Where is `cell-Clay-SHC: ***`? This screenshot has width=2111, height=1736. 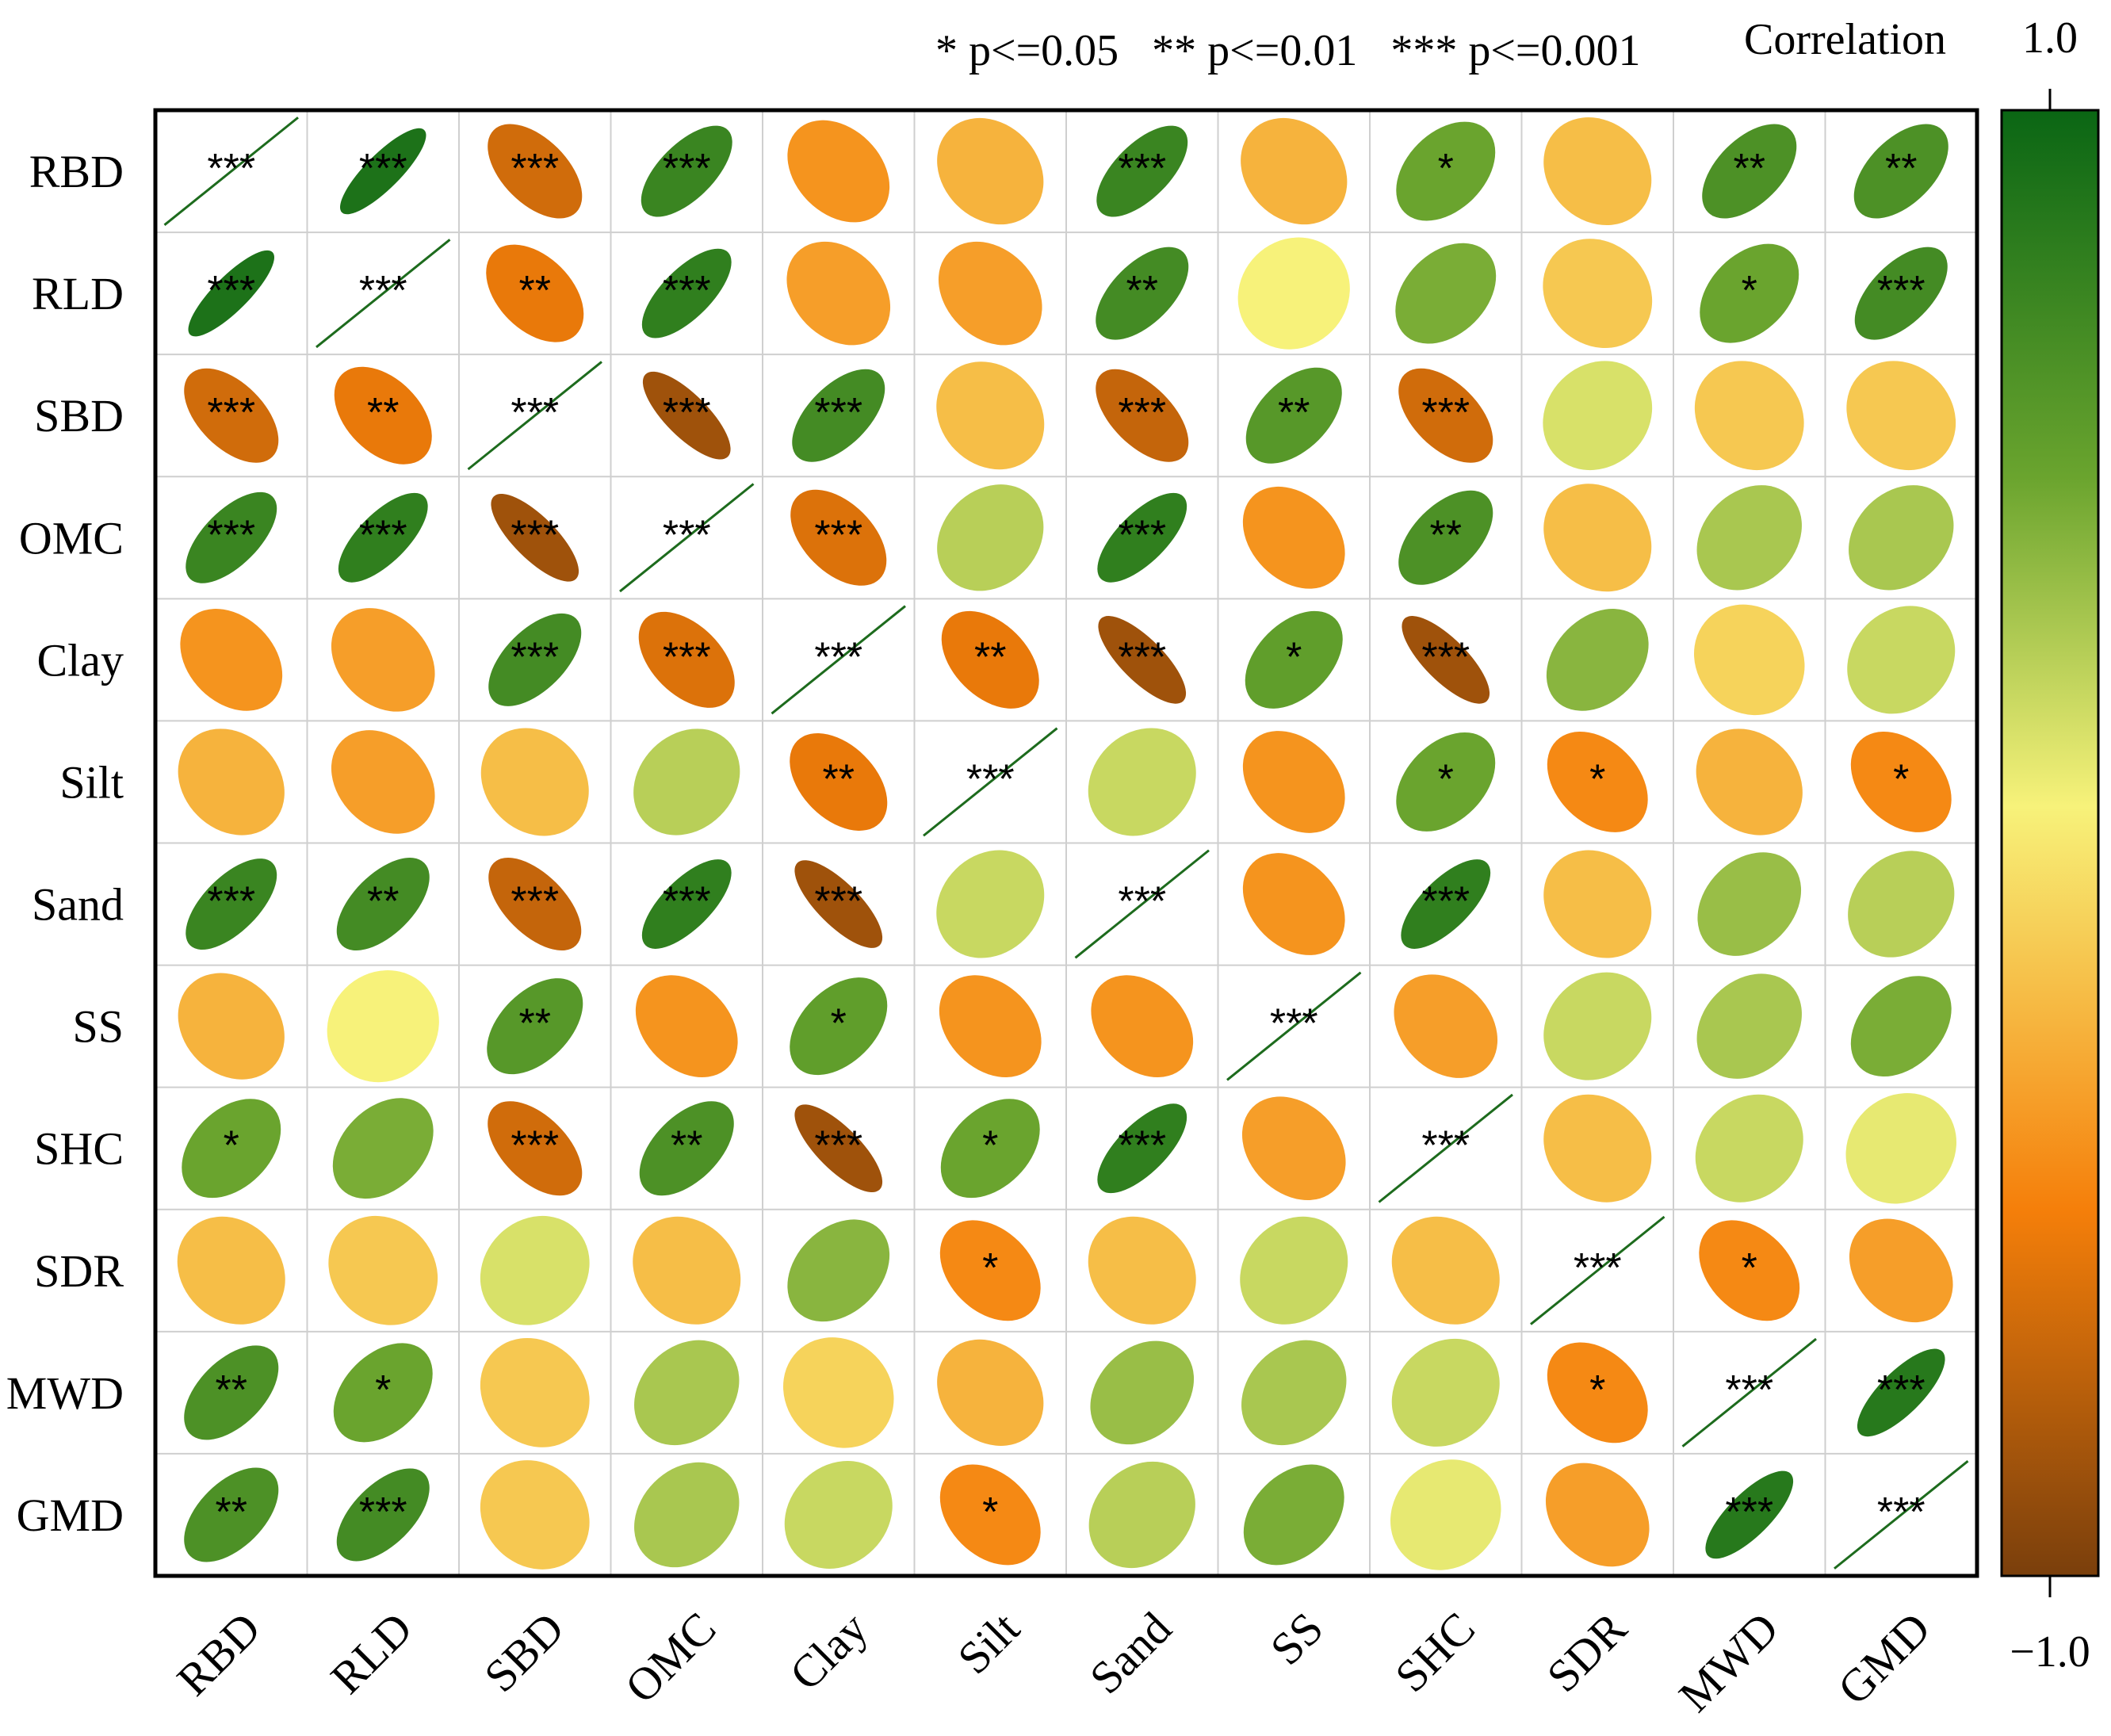
cell-Clay-SHC: *** is located at coordinates (1446, 660).